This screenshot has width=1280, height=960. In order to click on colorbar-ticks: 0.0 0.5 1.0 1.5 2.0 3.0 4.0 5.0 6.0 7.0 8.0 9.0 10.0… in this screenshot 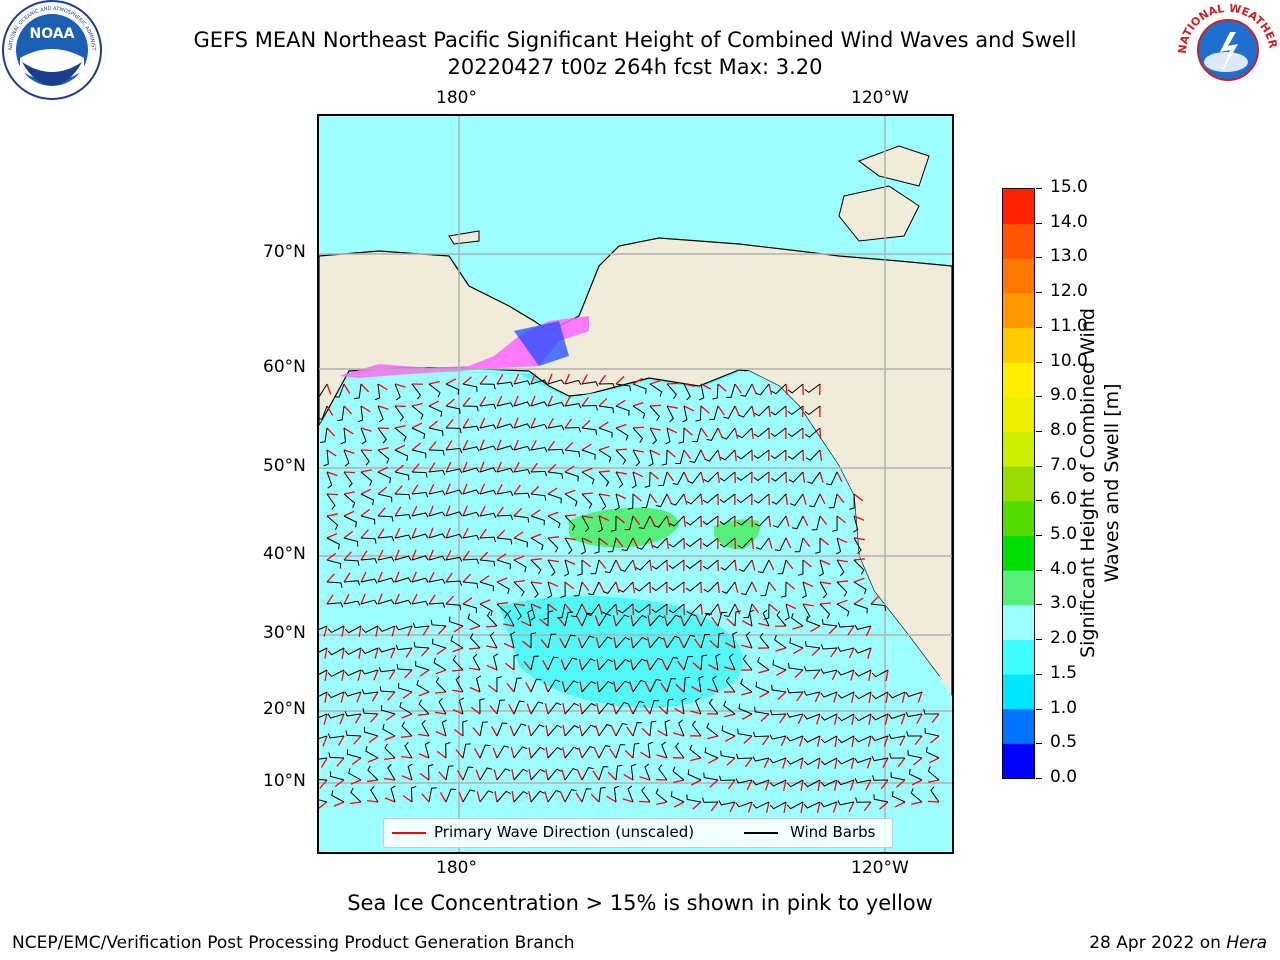, I will do `click(1066, 482)`.